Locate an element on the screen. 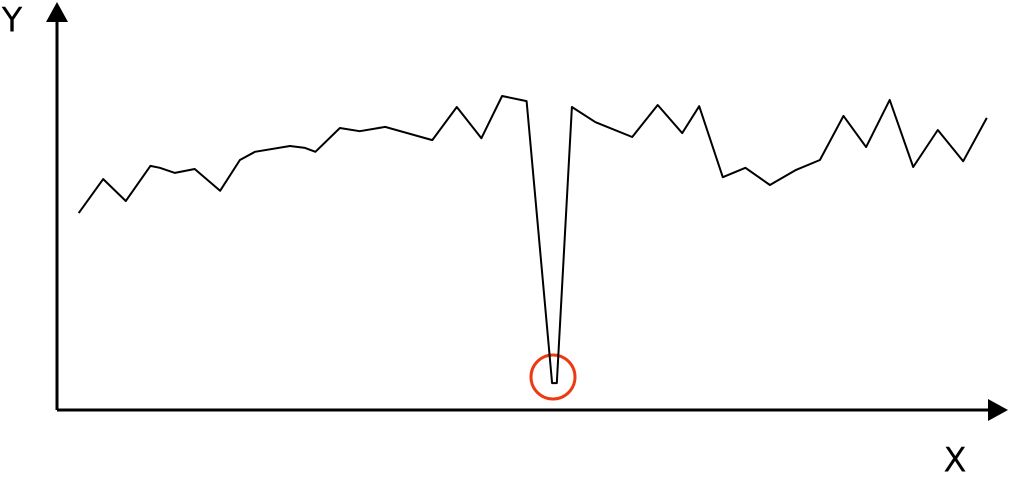 Image resolution: width=1010 pixels, height=488 pixels. x-axis-arrow is located at coordinates (998, 410).